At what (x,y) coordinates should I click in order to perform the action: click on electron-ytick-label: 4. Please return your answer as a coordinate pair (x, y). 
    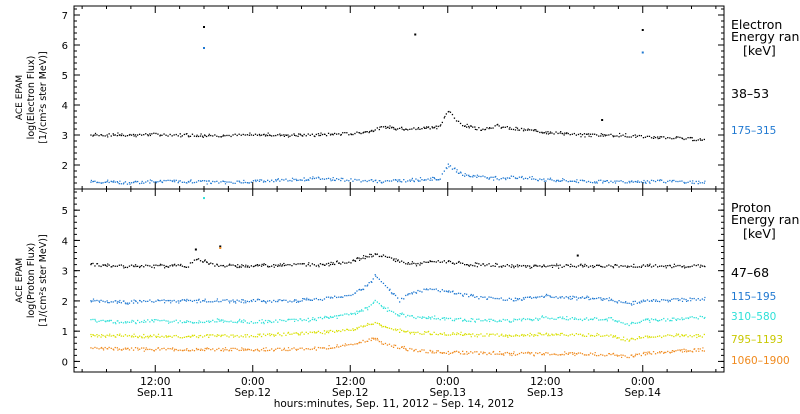
    Looking at the image, I should click on (65, 106).